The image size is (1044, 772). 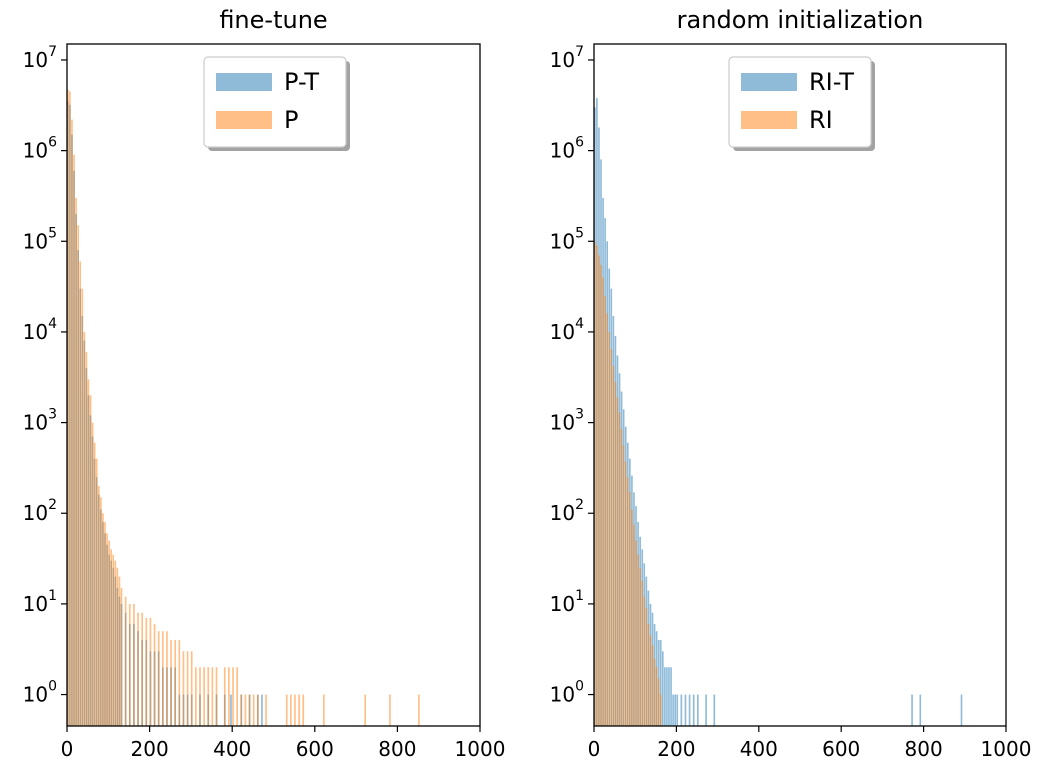 What do you see at coordinates (924, 743) in the screenshot?
I see `x-tick: 800` at bounding box center [924, 743].